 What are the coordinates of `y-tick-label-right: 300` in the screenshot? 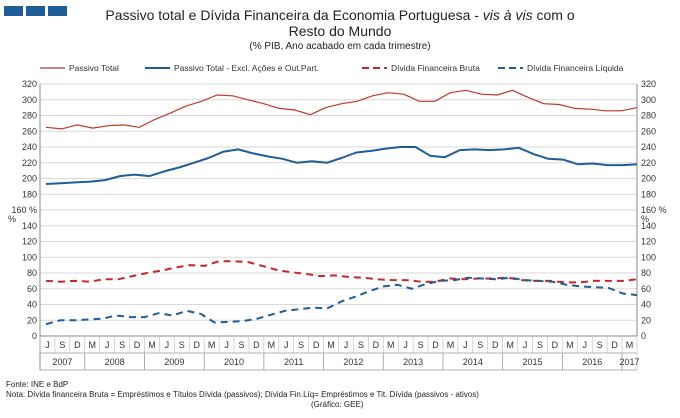 It's located at (648, 100).